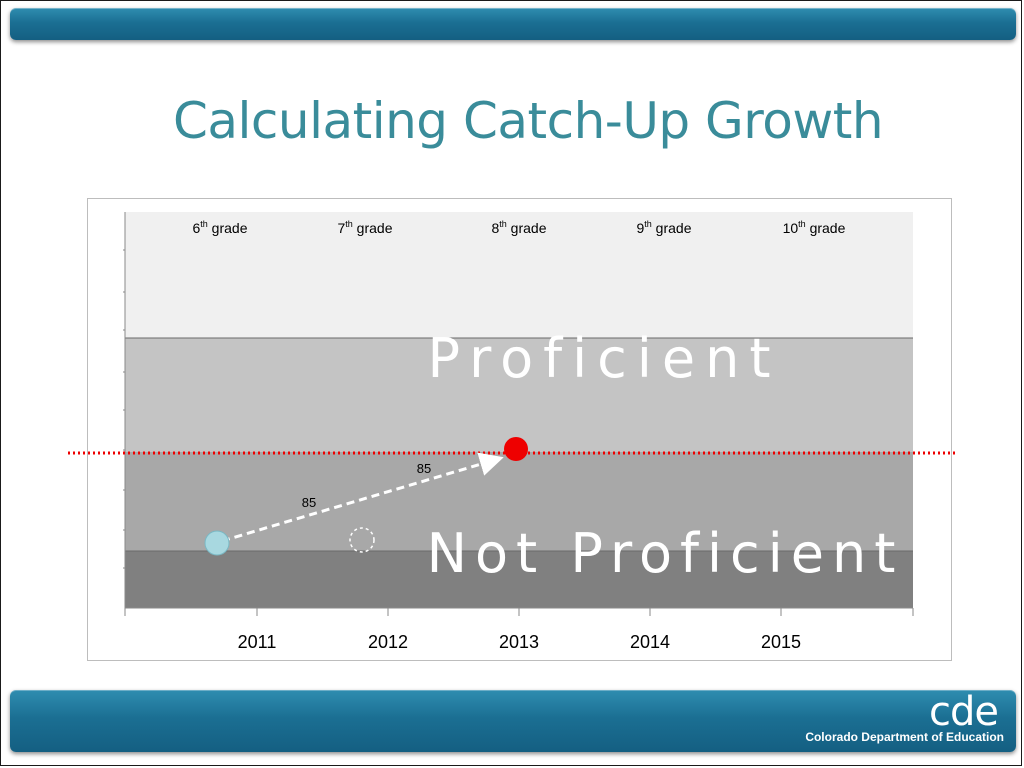 This screenshot has height=768, width=1024. I want to click on x-tick-label-2015: 2015, so click(781, 642).